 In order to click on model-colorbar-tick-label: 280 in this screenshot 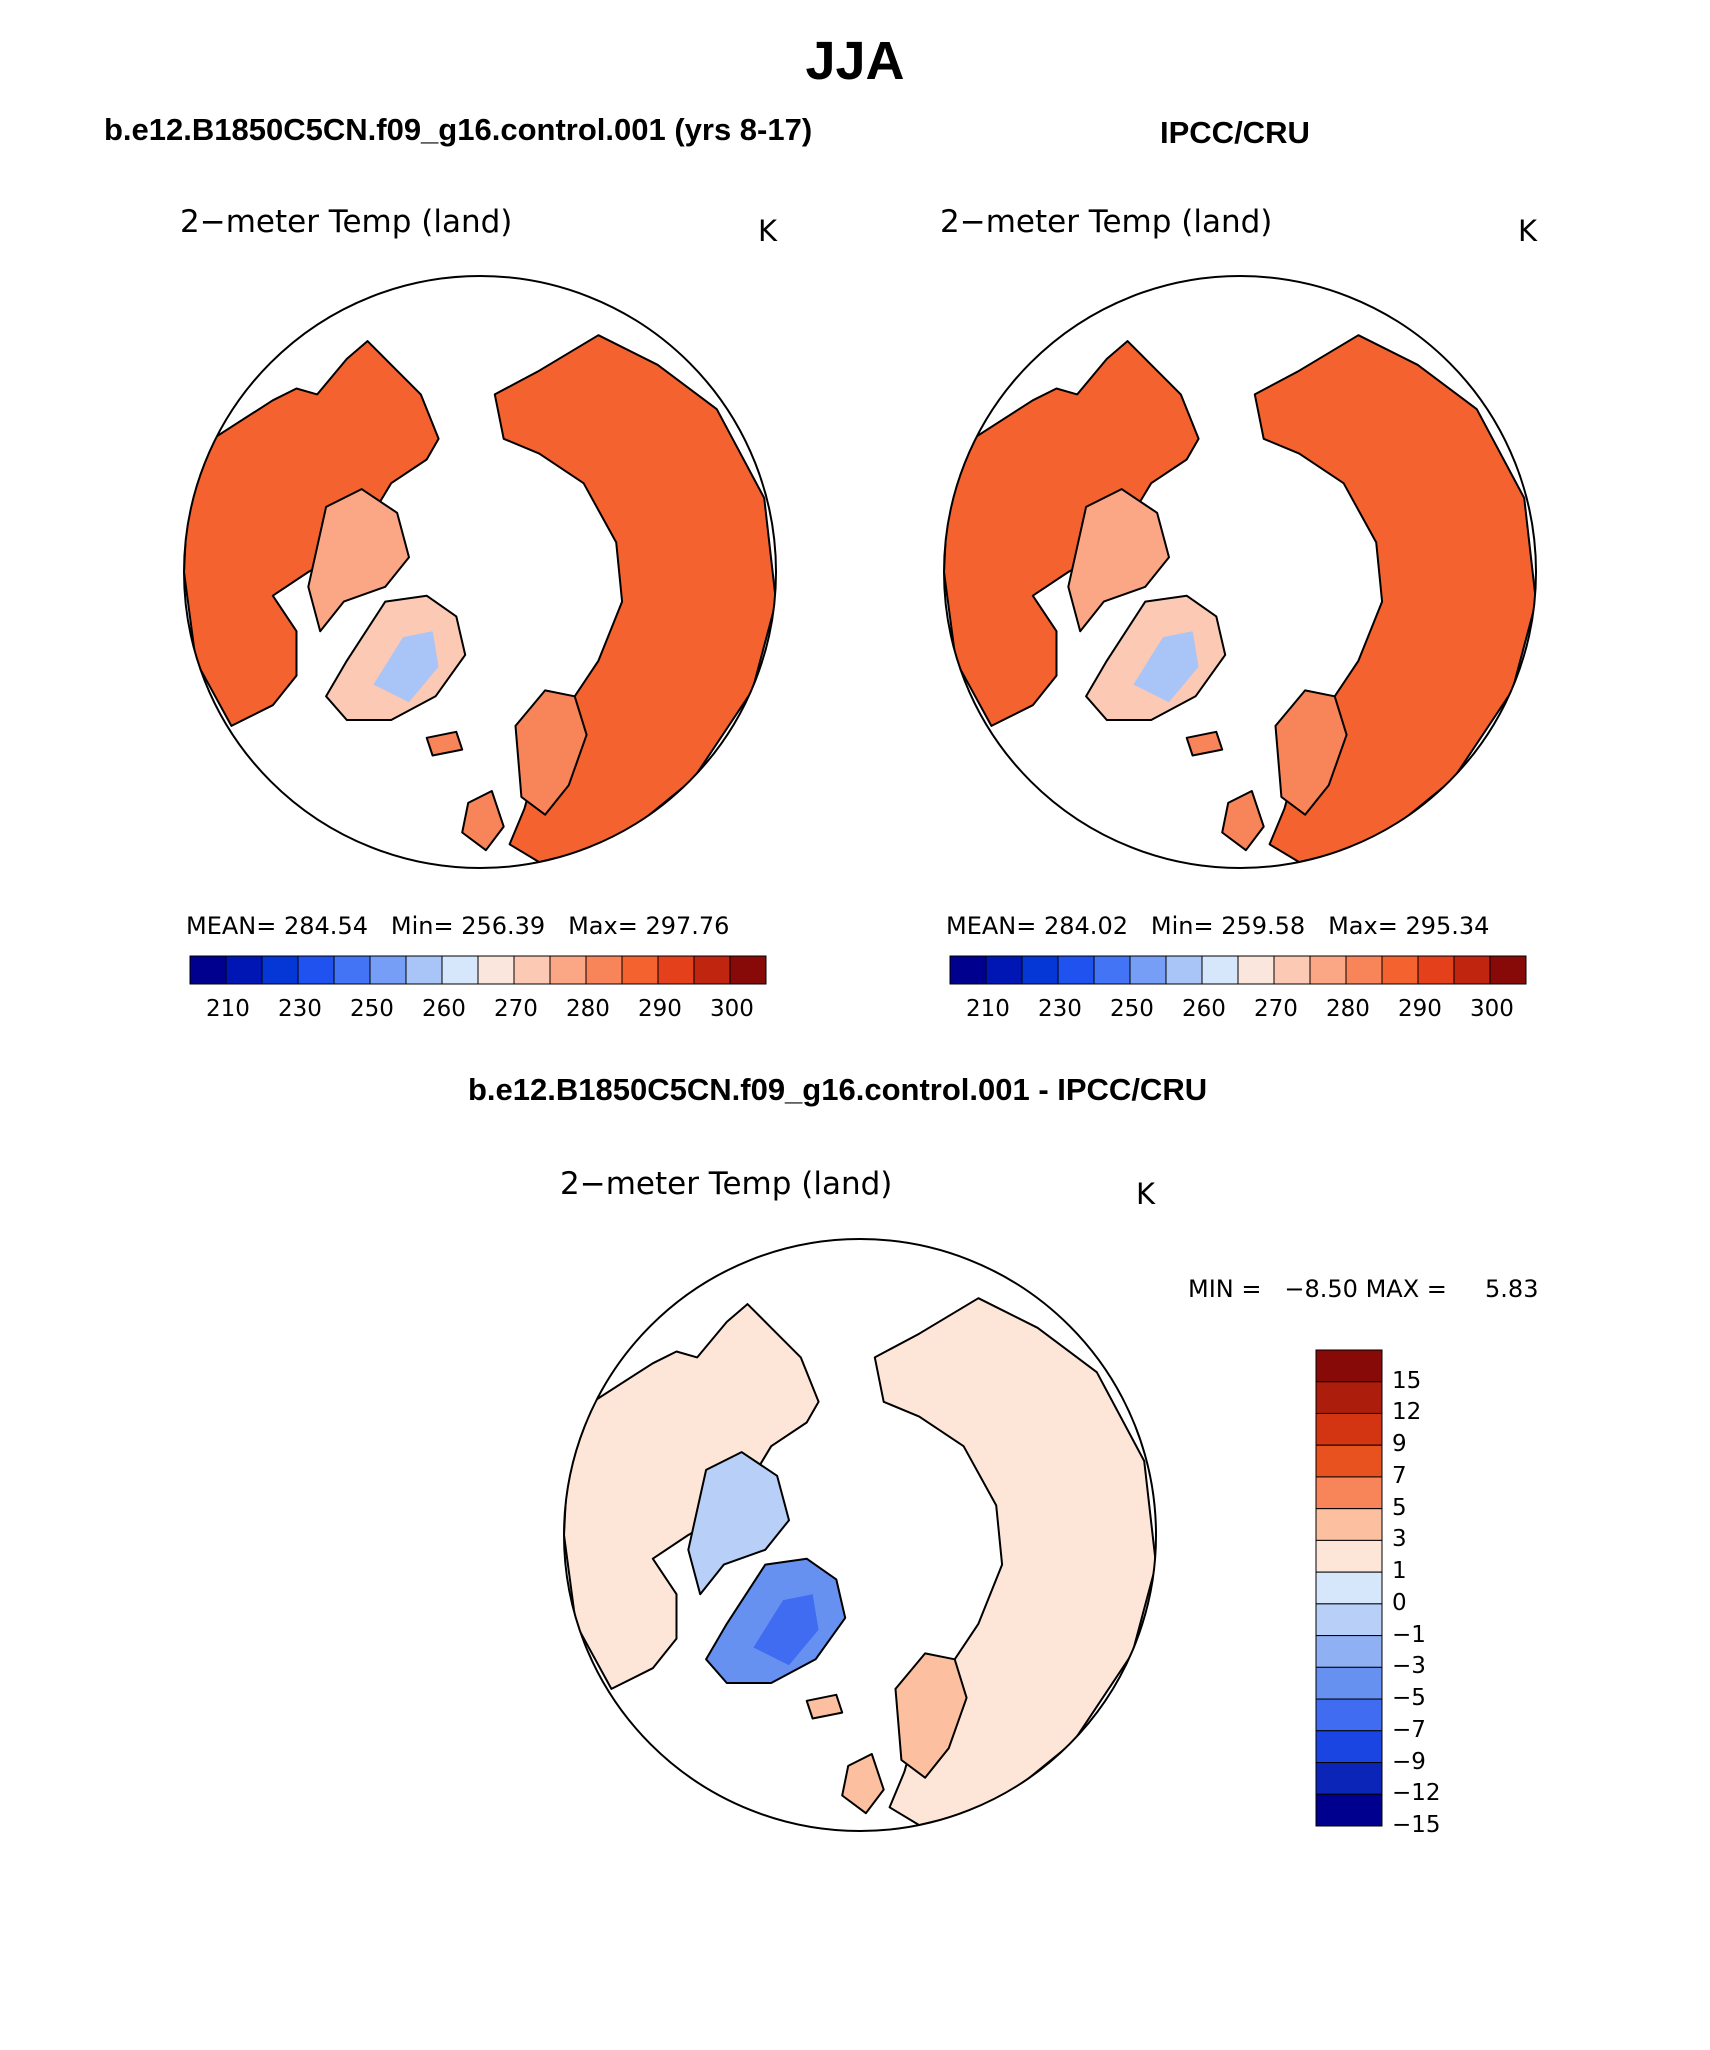, I will do `click(588, 1009)`.